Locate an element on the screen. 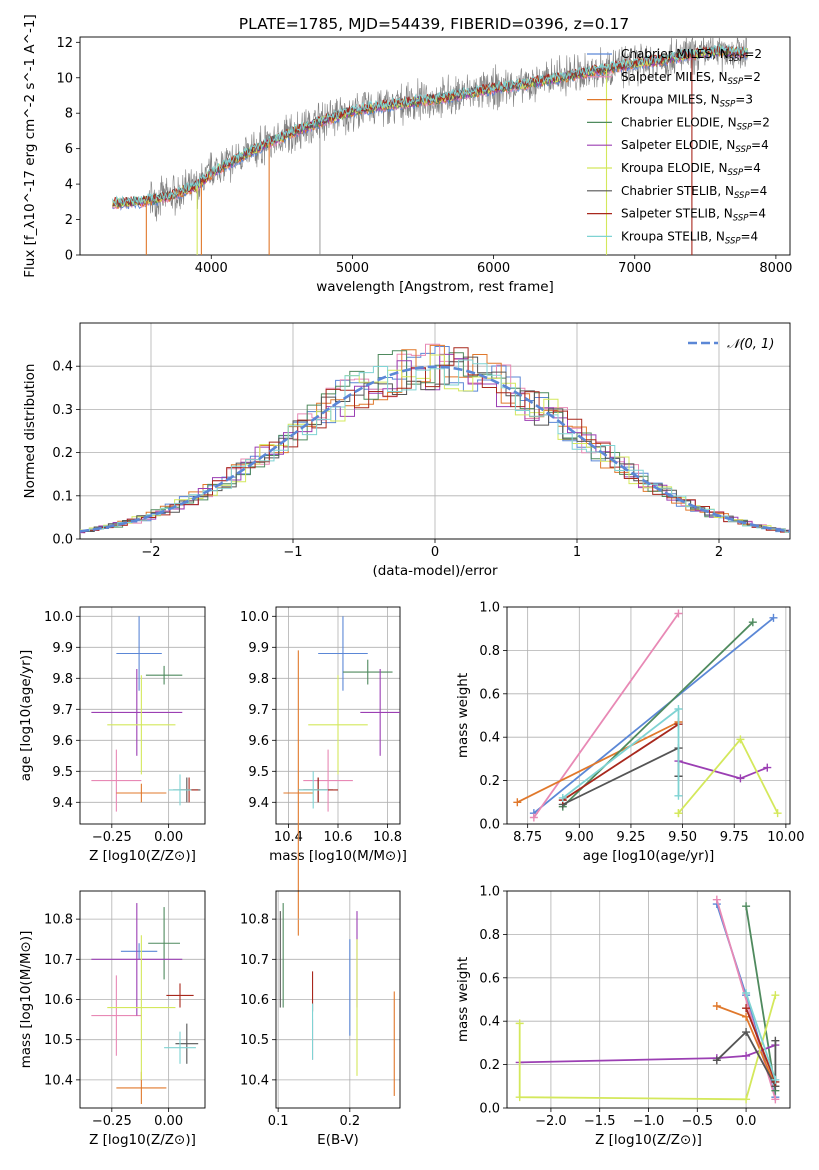 Image resolution: width=819 pixels, height=1170 pixels. y-tick-label: 10.5 is located at coordinates (58, 1040).